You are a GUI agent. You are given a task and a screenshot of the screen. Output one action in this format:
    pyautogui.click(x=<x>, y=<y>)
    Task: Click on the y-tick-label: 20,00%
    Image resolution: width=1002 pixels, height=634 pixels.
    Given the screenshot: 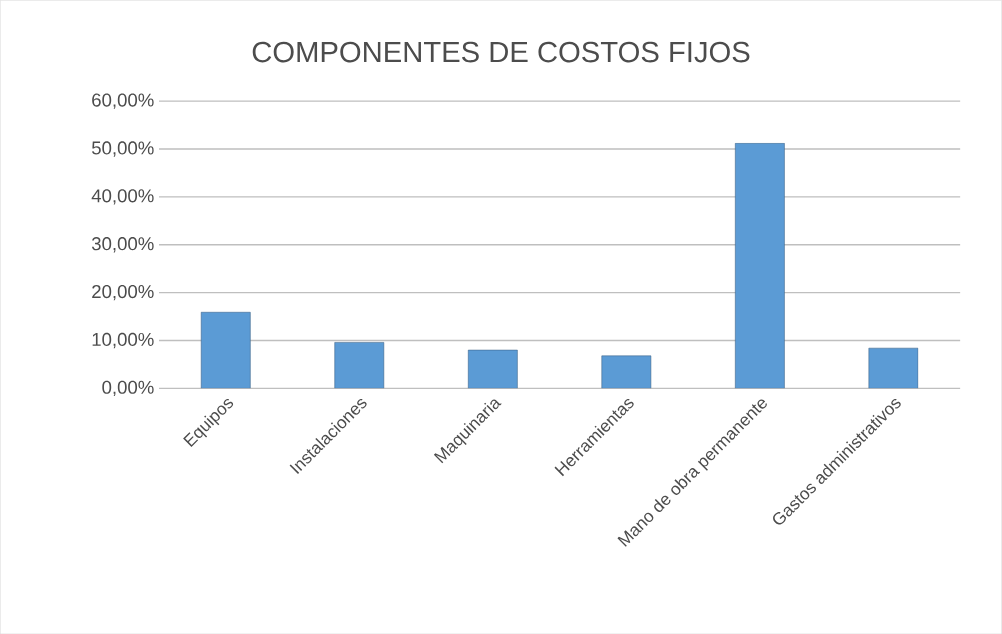 What is the action you would take?
    pyautogui.click(x=123, y=292)
    